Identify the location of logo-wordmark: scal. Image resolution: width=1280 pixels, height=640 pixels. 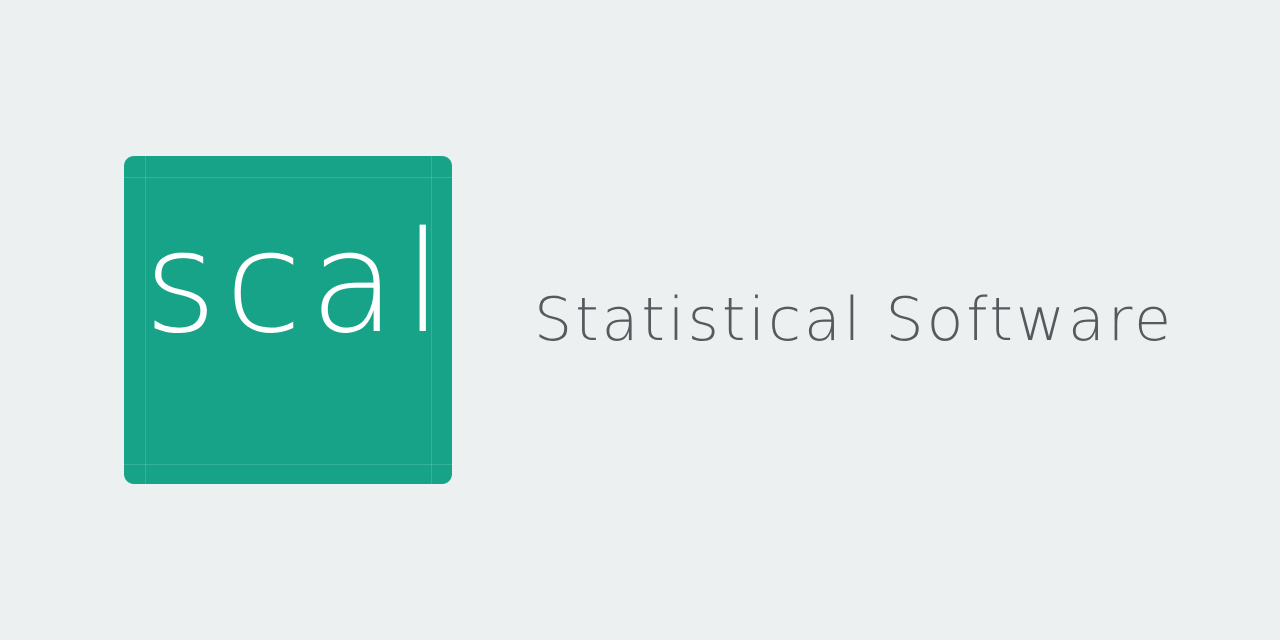
(297, 283).